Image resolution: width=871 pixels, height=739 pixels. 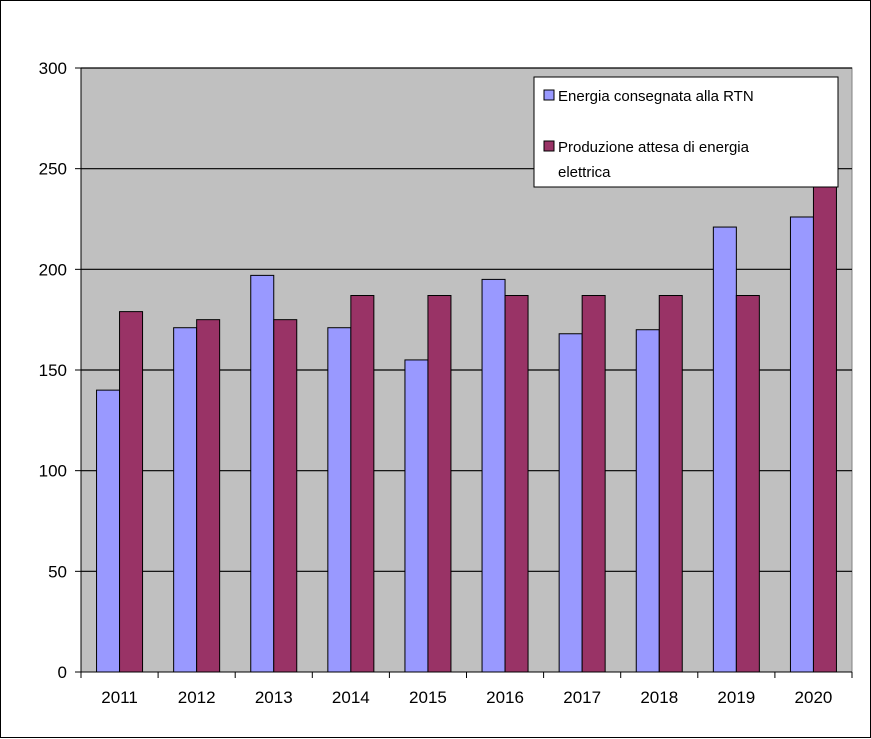 I want to click on x-tick-label: 2014, so click(x=351, y=697).